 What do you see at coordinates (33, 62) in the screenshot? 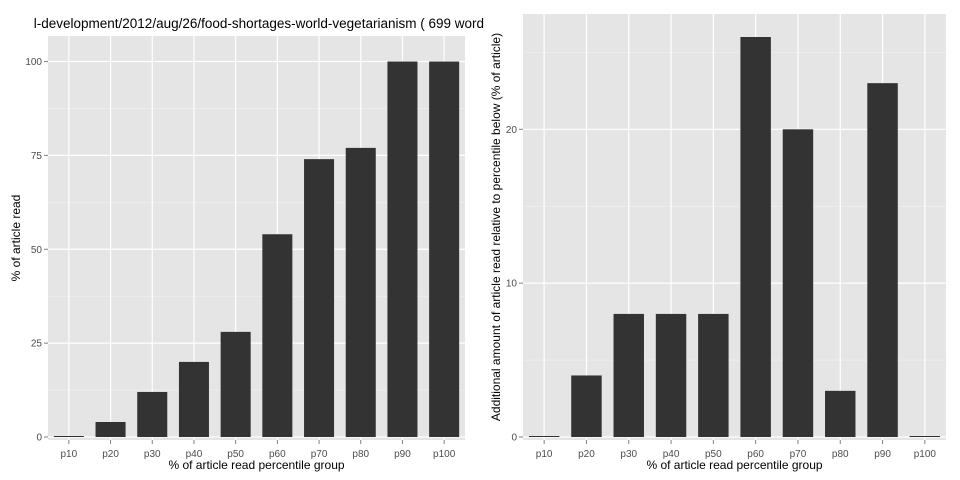
I see `y-tick-label: 100` at bounding box center [33, 62].